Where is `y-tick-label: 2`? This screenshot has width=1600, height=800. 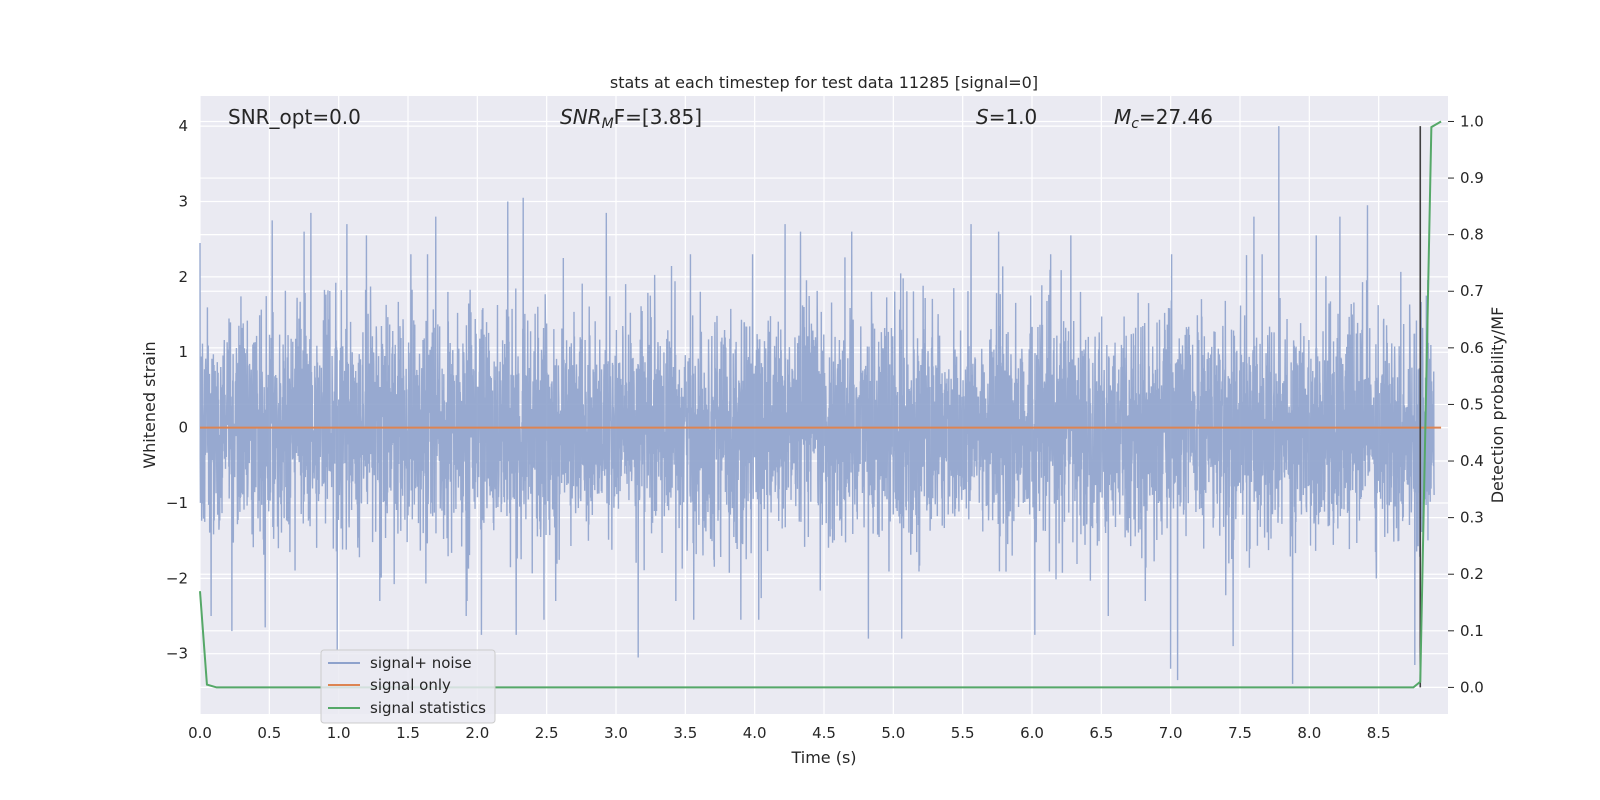
y-tick-label: 2 is located at coordinates (183, 277).